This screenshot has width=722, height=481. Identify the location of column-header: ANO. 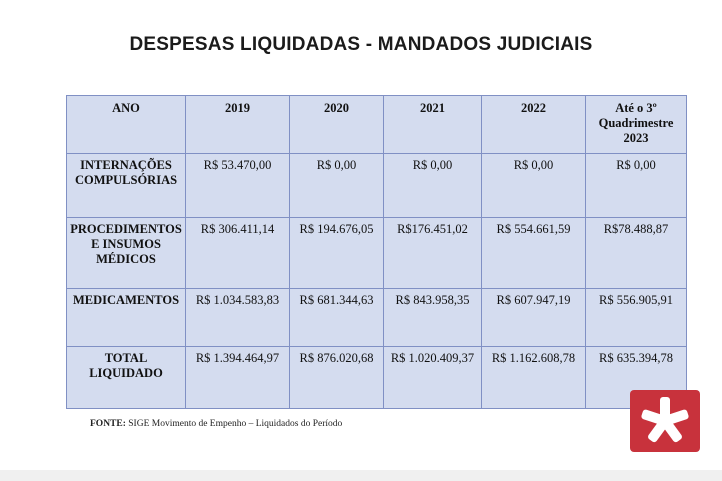
(126, 124).